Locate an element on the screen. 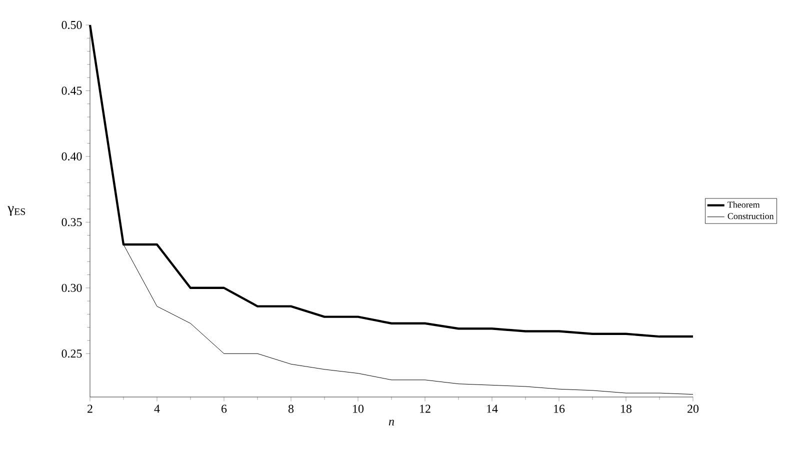 The image size is (804, 458). x-tick-label: 14 is located at coordinates (492, 408).